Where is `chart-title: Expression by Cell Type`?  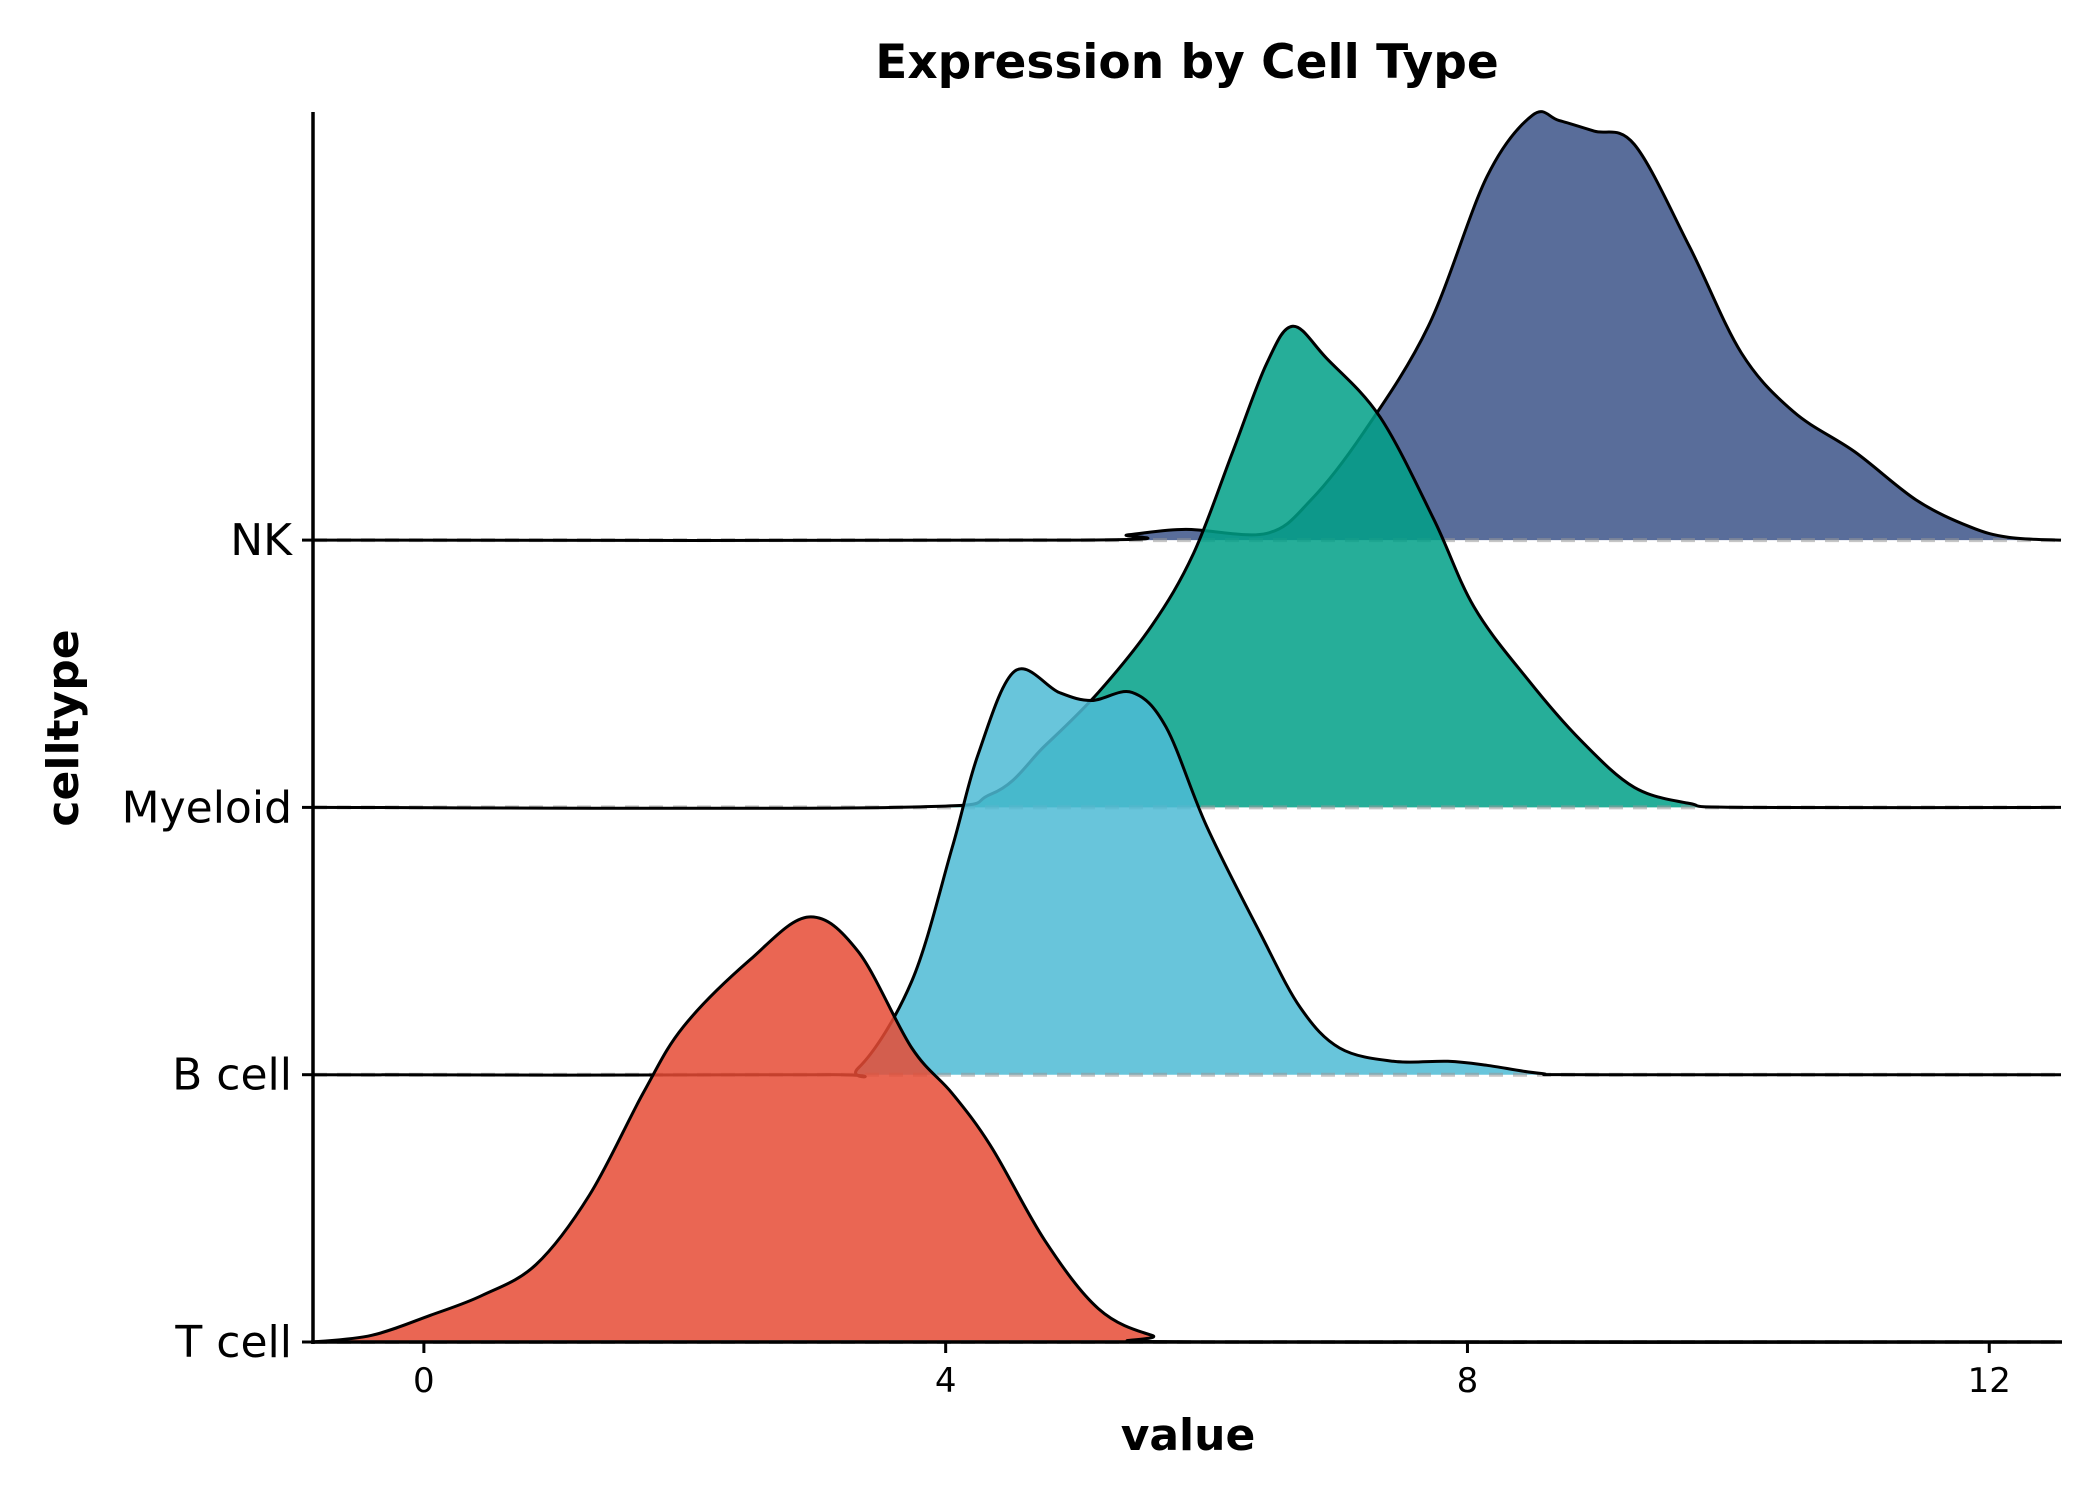
chart-title: Expression by Cell Type is located at coordinates (1187, 62).